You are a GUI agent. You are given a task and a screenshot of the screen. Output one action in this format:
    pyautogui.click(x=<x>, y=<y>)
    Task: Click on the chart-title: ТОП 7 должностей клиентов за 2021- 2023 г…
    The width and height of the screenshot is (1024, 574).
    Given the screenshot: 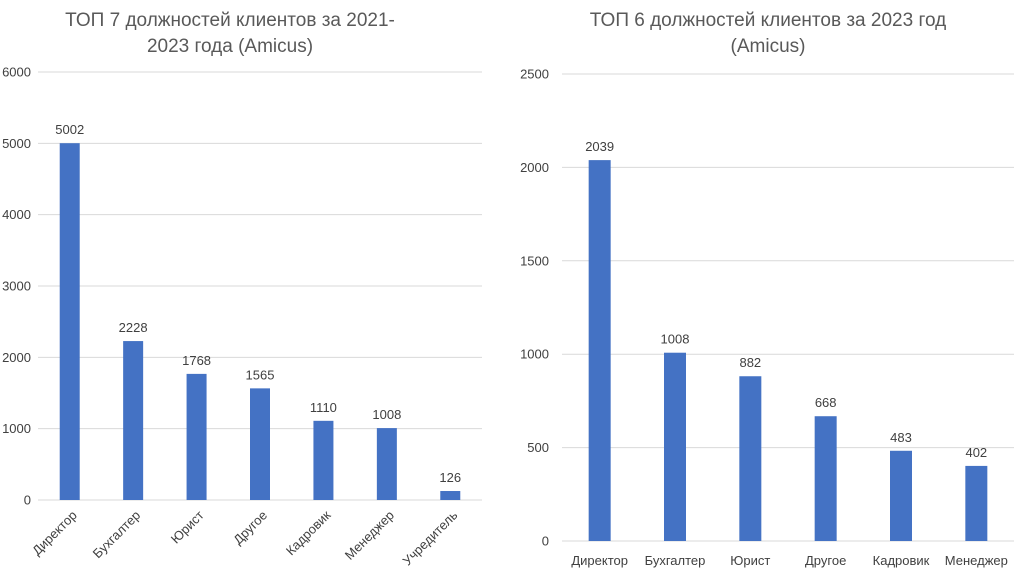 What is the action you would take?
    pyautogui.click(x=230, y=33)
    